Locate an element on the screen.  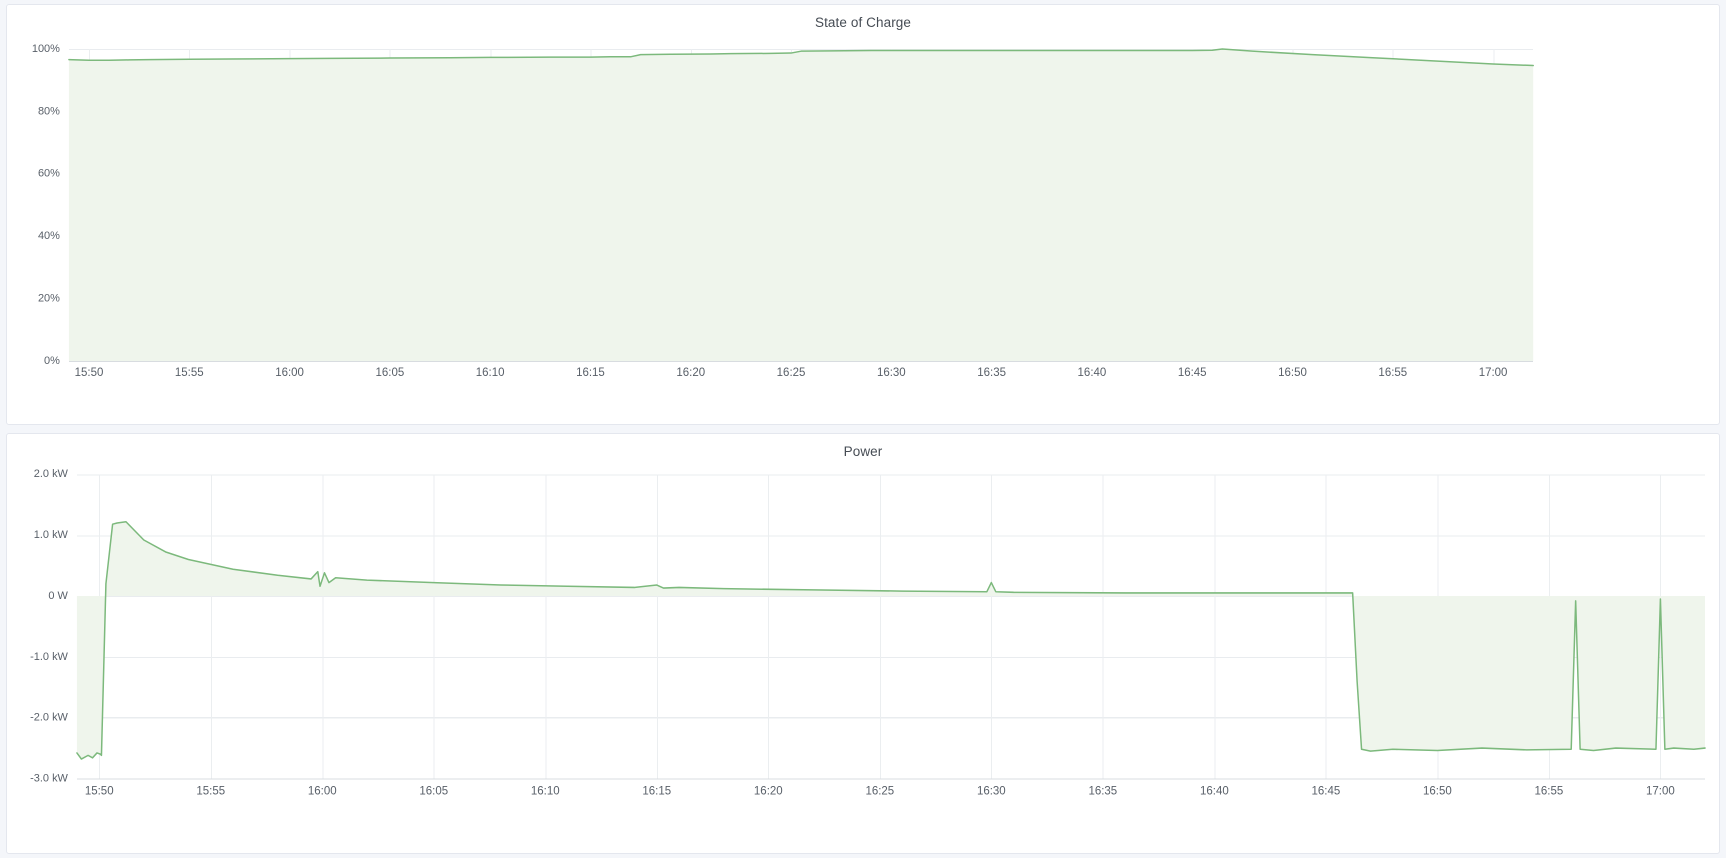
series-line-path is located at coordinates (801, 57).